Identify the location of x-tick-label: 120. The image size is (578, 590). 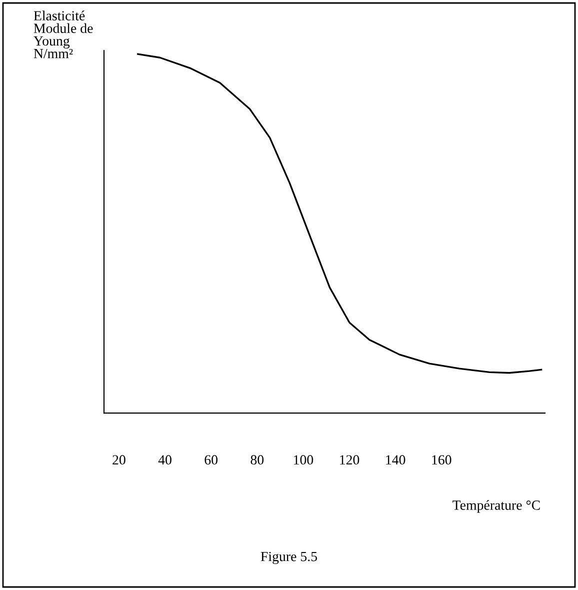
(350, 460).